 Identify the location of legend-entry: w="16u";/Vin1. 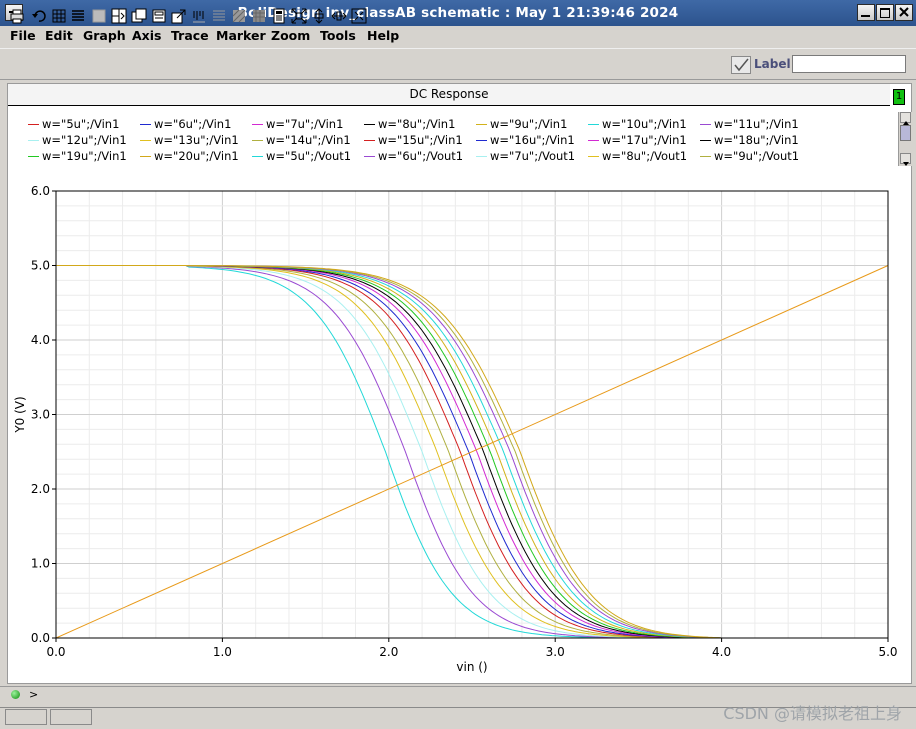
(525, 140).